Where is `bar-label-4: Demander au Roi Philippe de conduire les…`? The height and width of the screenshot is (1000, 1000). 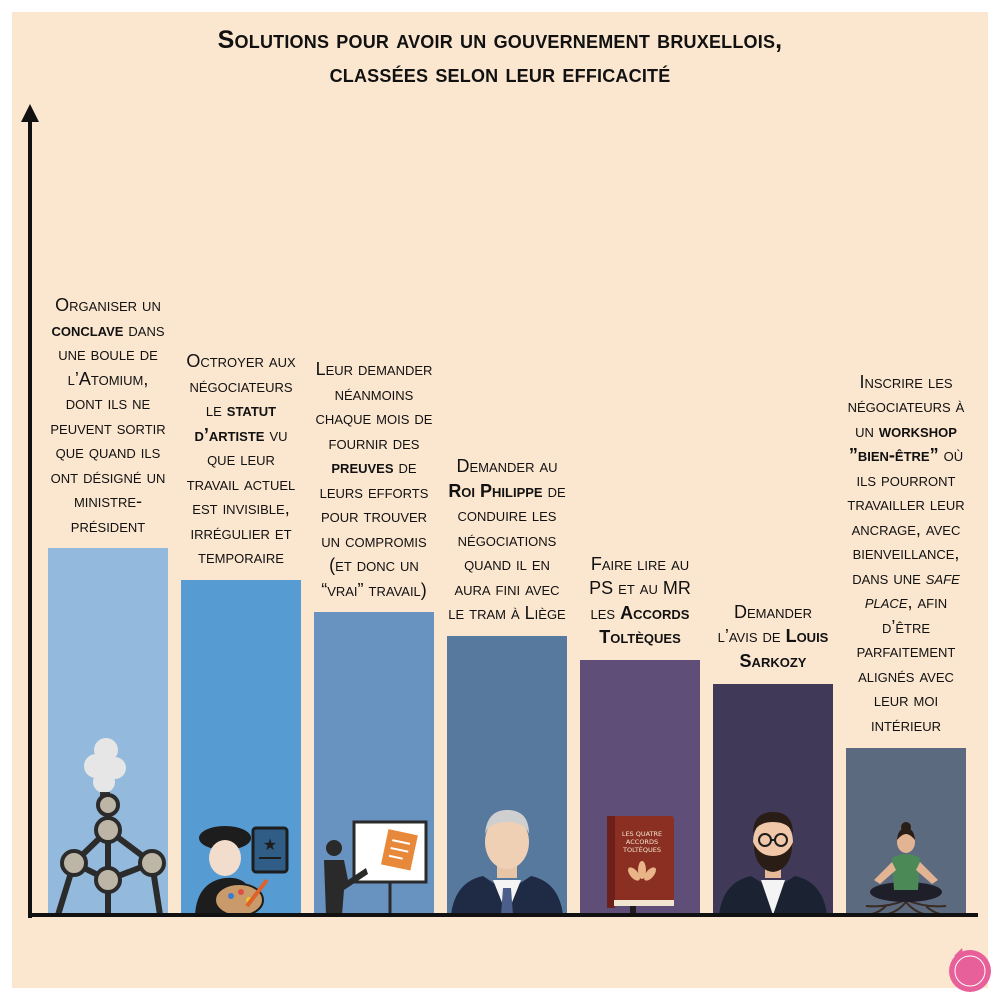 bar-label-4: Demander au Roi Philippe de conduire les… is located at coordinates (507, 540).